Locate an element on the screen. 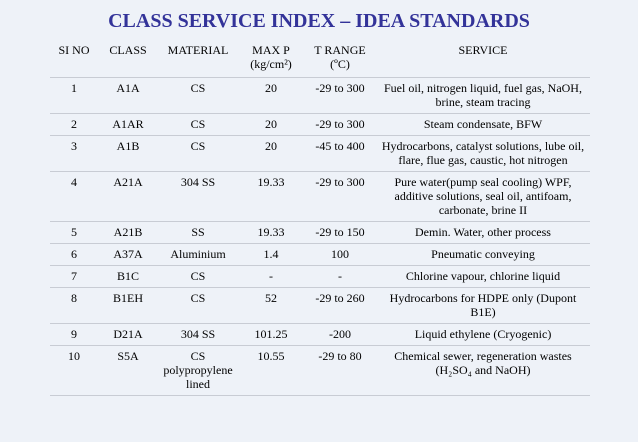  table-cell: 101.25 is located at coordinates (271, 334).